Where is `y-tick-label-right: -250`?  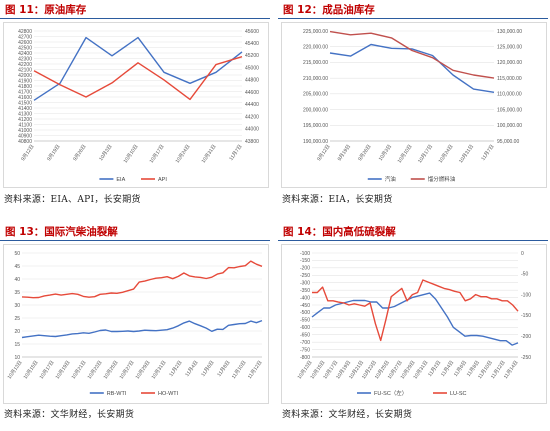
y-tick-label-right: -250 is located at coordinates (526, 358).